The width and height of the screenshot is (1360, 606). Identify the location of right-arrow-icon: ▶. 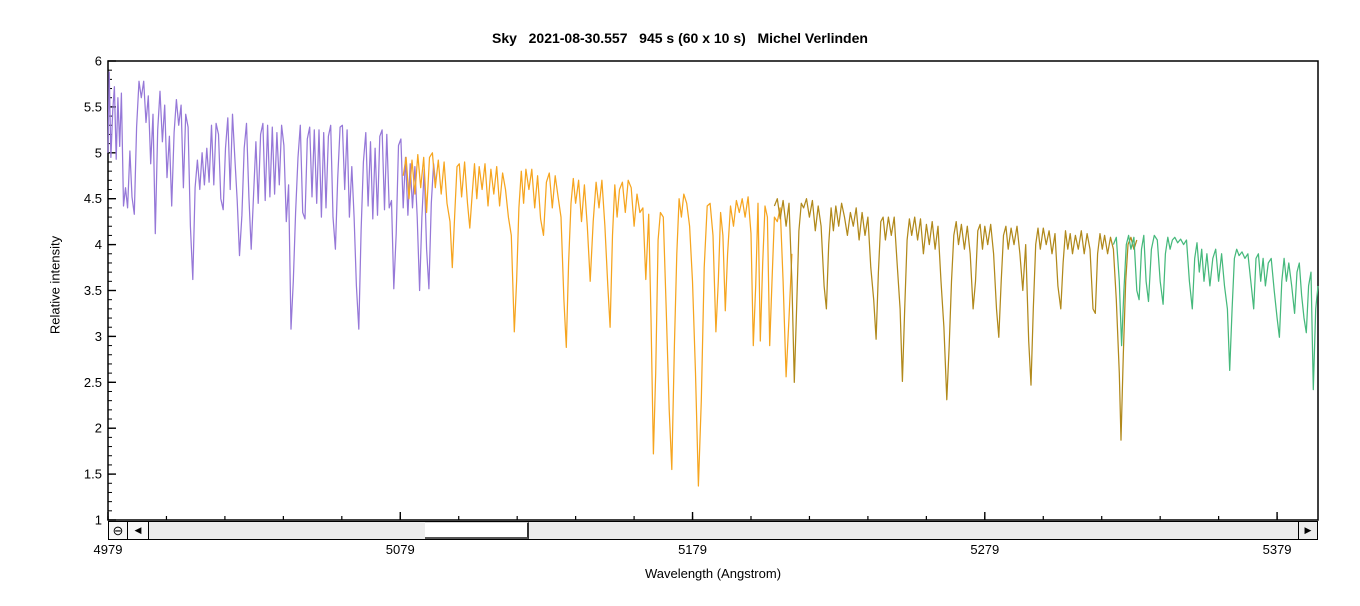
(1308, 530).